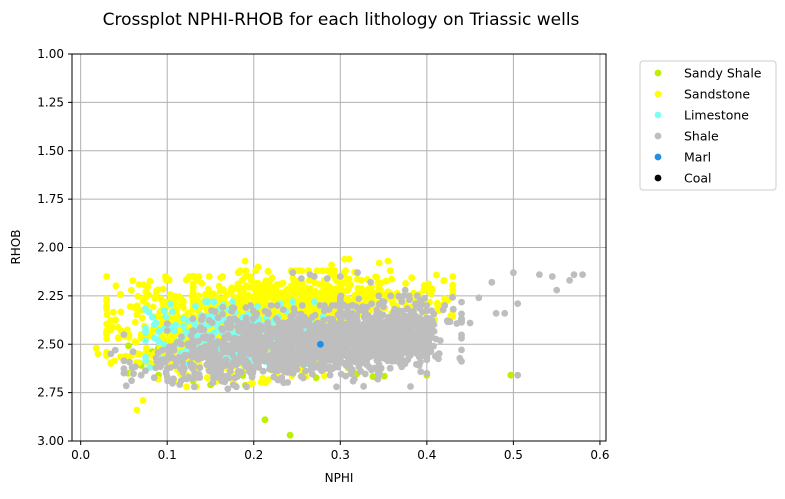 The image size is (785, 499). What do you see at coordinates (128, 346) in the screenshot?
I see `point-sandy-shale` at bounding box center [128, 346].